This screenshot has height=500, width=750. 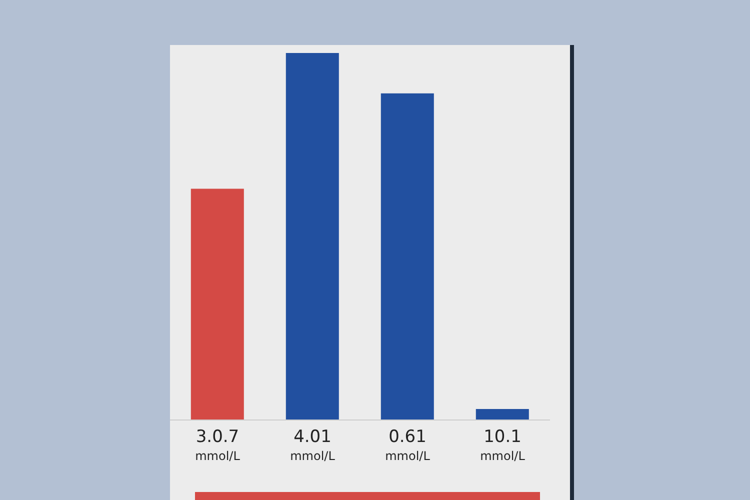 What do you see at coordinates (217, 445) in the screenshot?
I see `x-tick-label: 3.0.7 mmol/L` at bounding box center [217, 445].